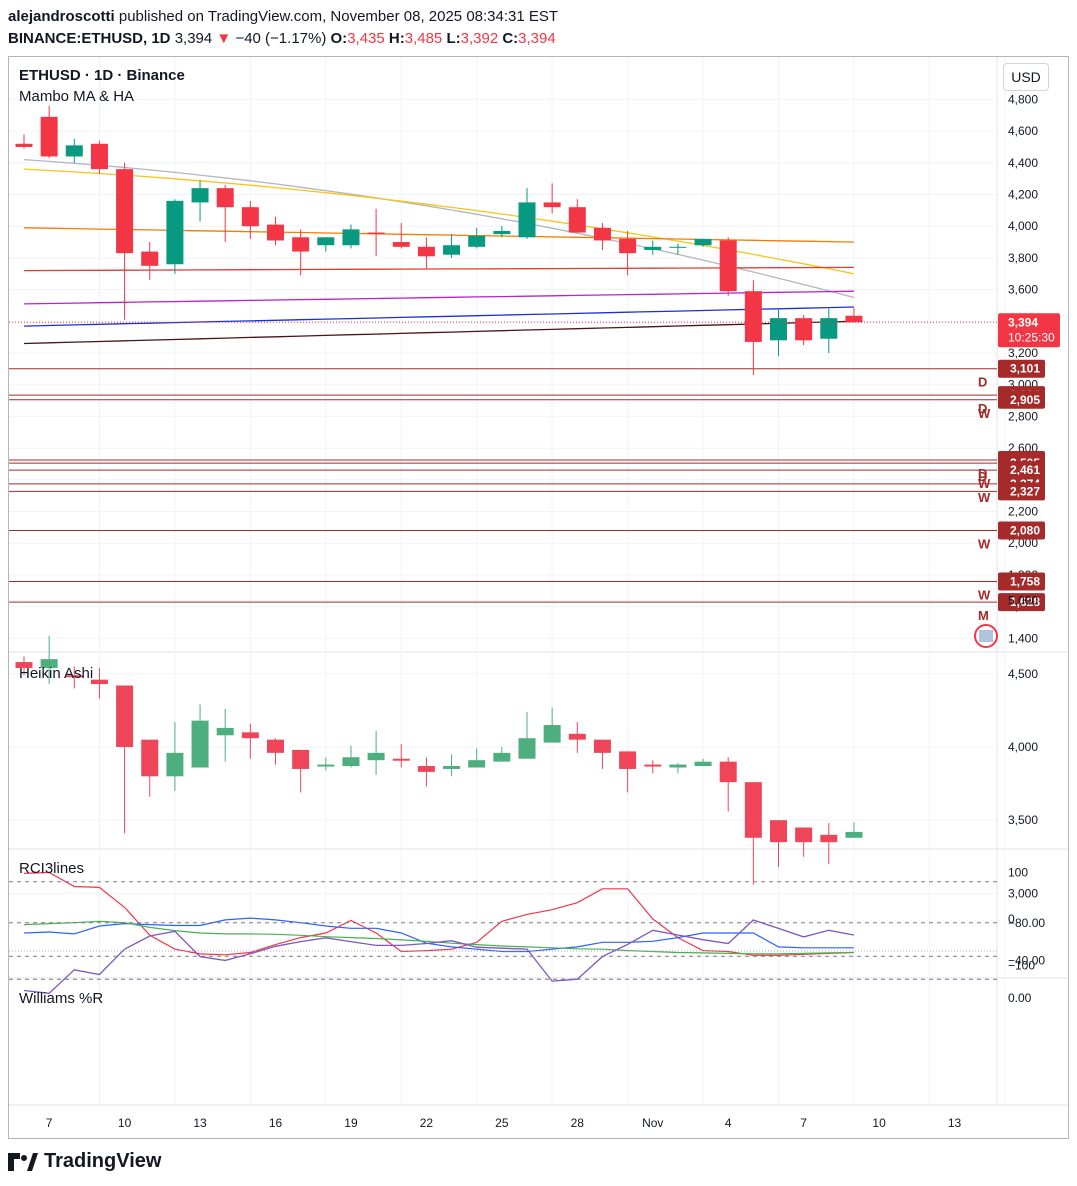 Image resolution: width=1077 pixels, height=1186 pixels. I want to click on currency-button: USD, so click(1026, 77).